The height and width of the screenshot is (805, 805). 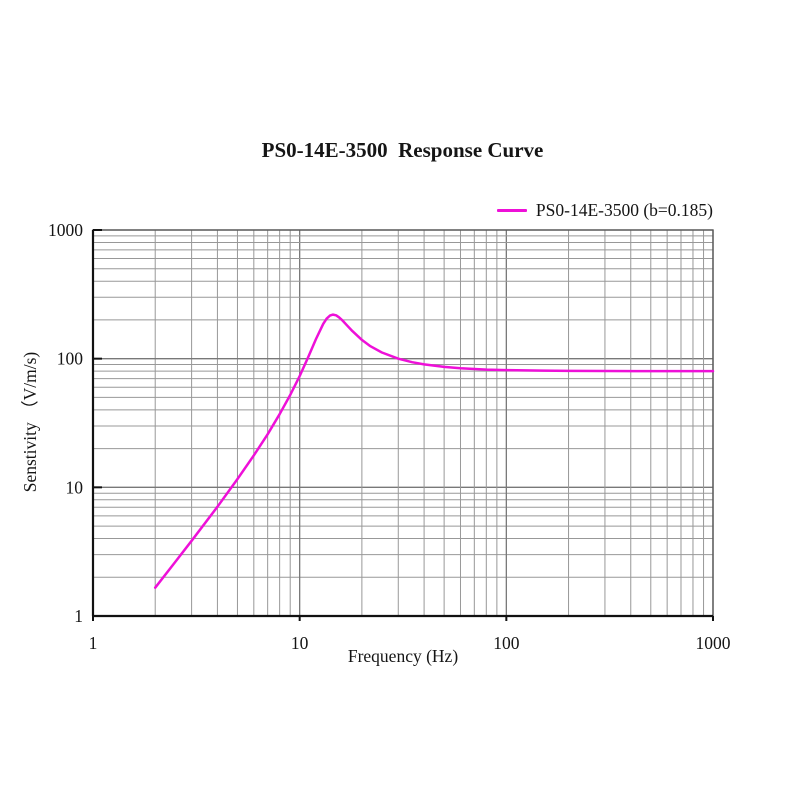 I want to click on y-axis-title: Senstivity （V/m/s), so click(x=30, y=422).